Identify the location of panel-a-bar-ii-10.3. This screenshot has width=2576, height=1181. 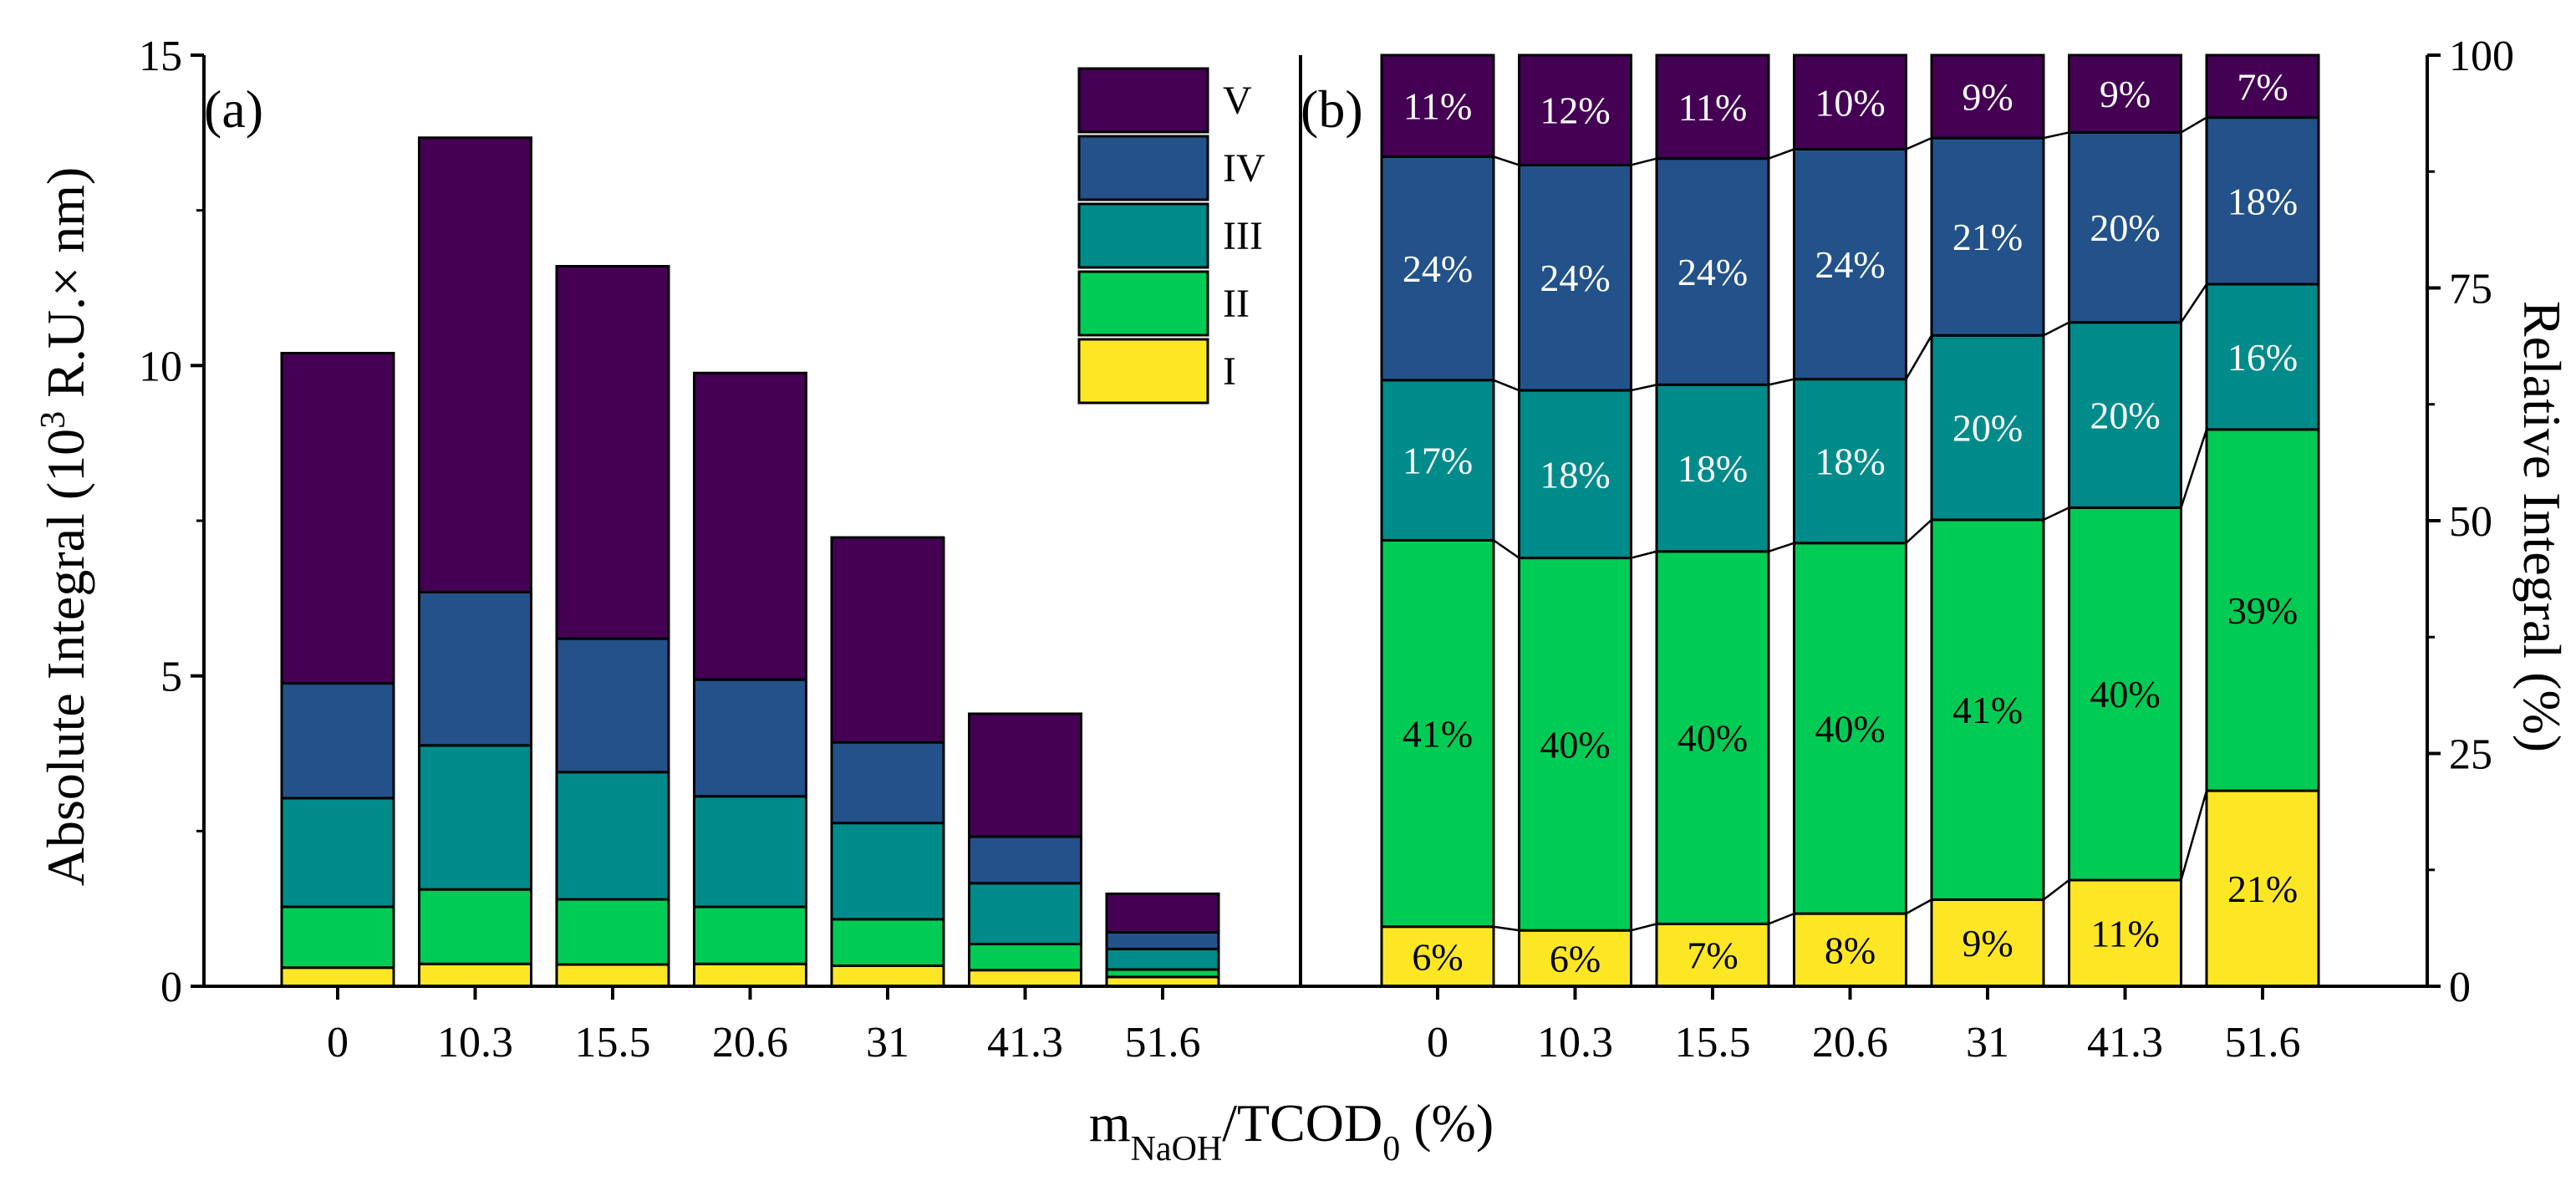
(475, 926).